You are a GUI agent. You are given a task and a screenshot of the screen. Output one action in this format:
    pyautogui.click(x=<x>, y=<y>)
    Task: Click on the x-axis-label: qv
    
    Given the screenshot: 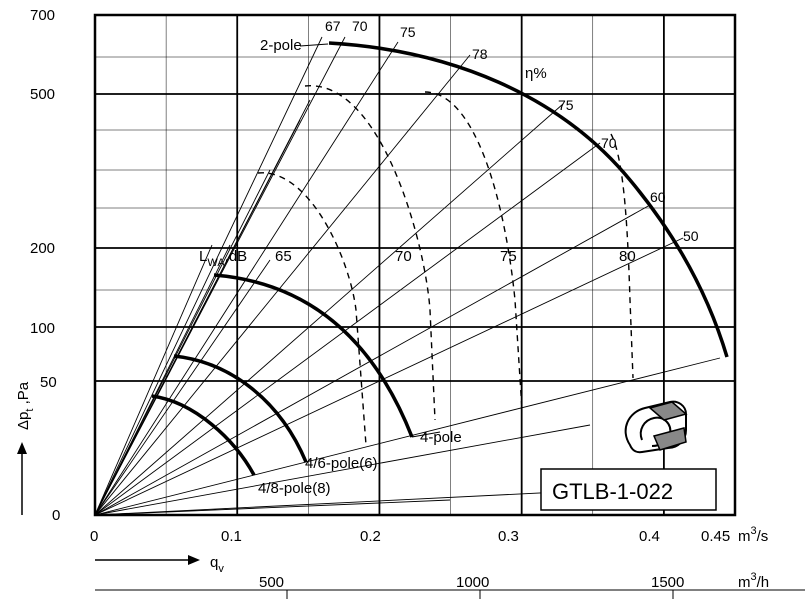 What is the action you would take?
    pyautogui.click(x=159, y=564)
    